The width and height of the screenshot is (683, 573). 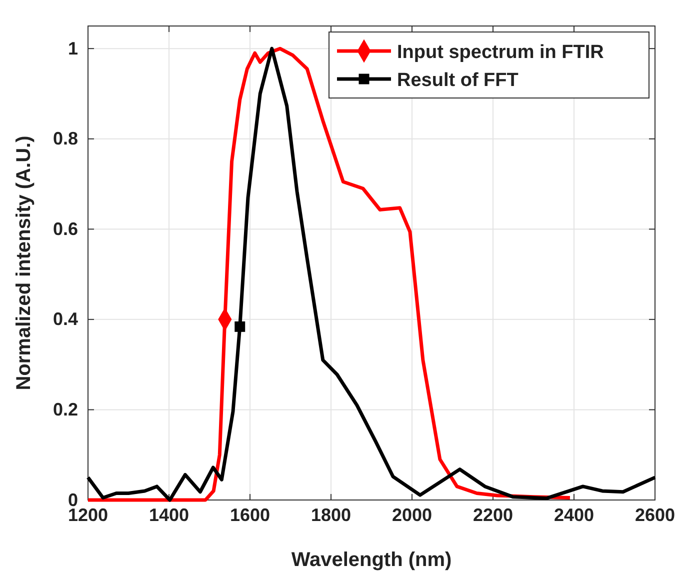 I want to click on x-tick-label: 2600, so click(x=655, y=514).